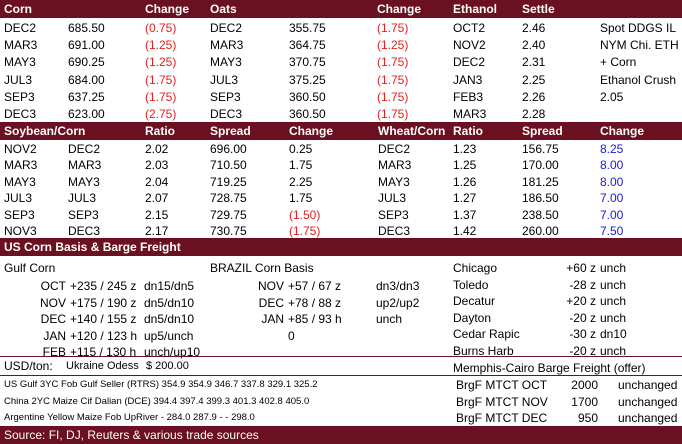  What do you see at coordinates (315, 286) in the screenshot?
I see `brazil-basis: +57 / 67 z` at bounding box center [315, 286].